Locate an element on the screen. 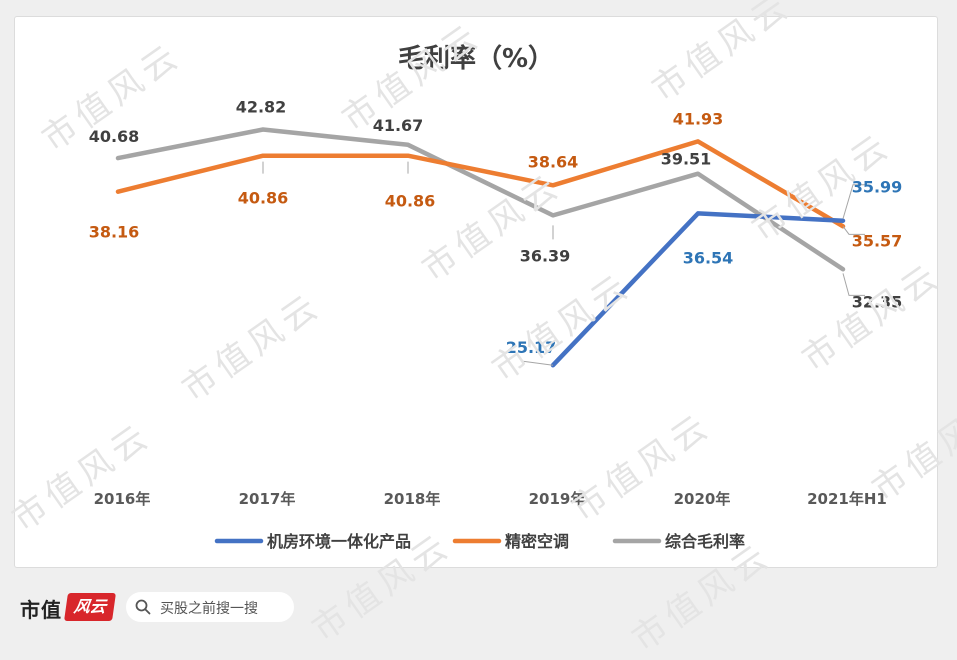 This screenshot has width=957, height=660. data-label: 42.82 is located at coordinates (261, 106).